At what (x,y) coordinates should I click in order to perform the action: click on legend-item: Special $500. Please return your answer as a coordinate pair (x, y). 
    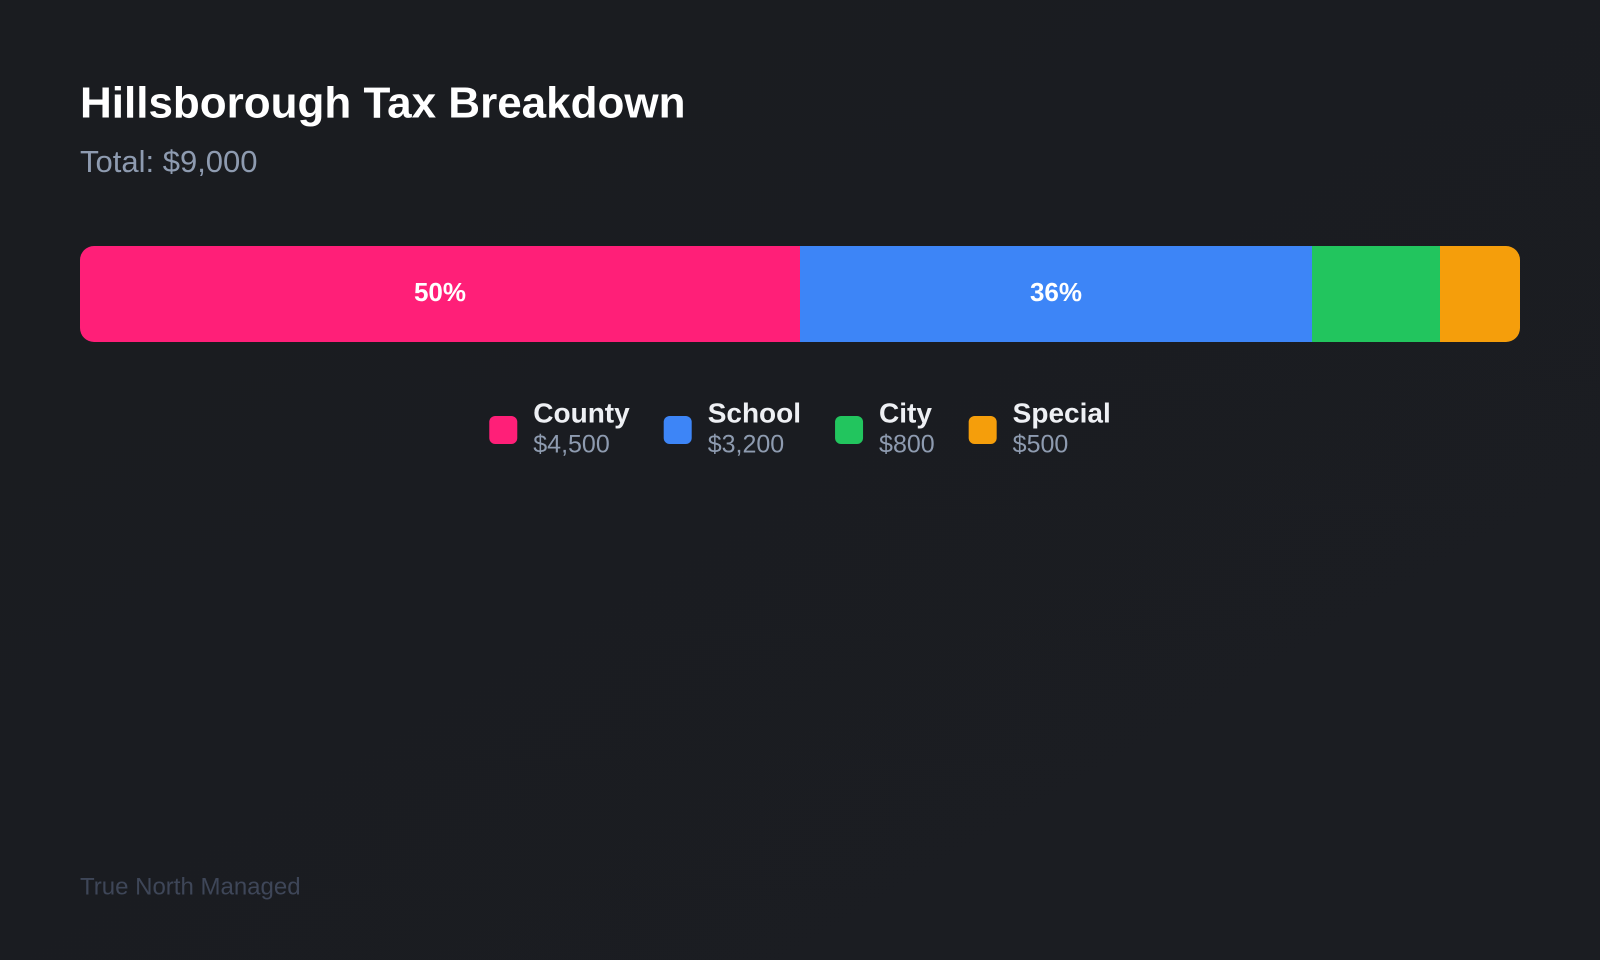
    Looking at the image, I should click on (1039, 428).